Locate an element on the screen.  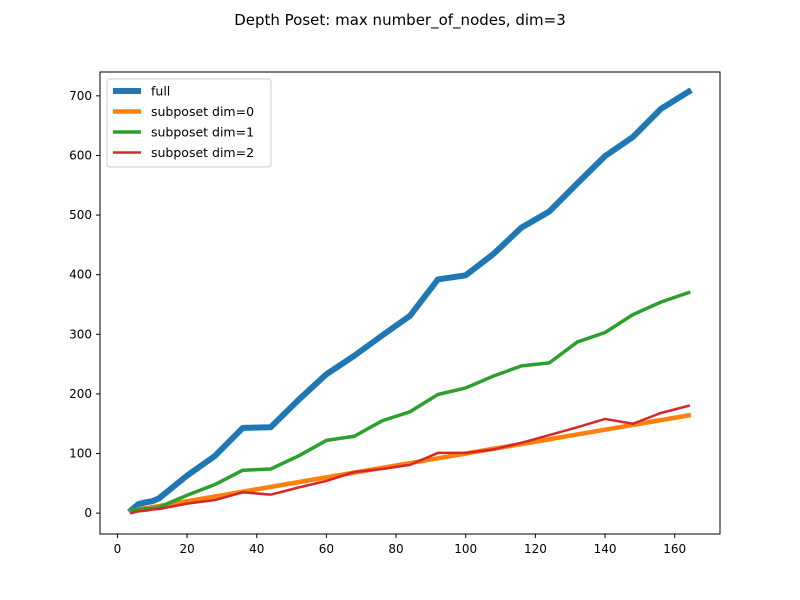
y-tick-label: 700 is located at coordinates (80, 96).